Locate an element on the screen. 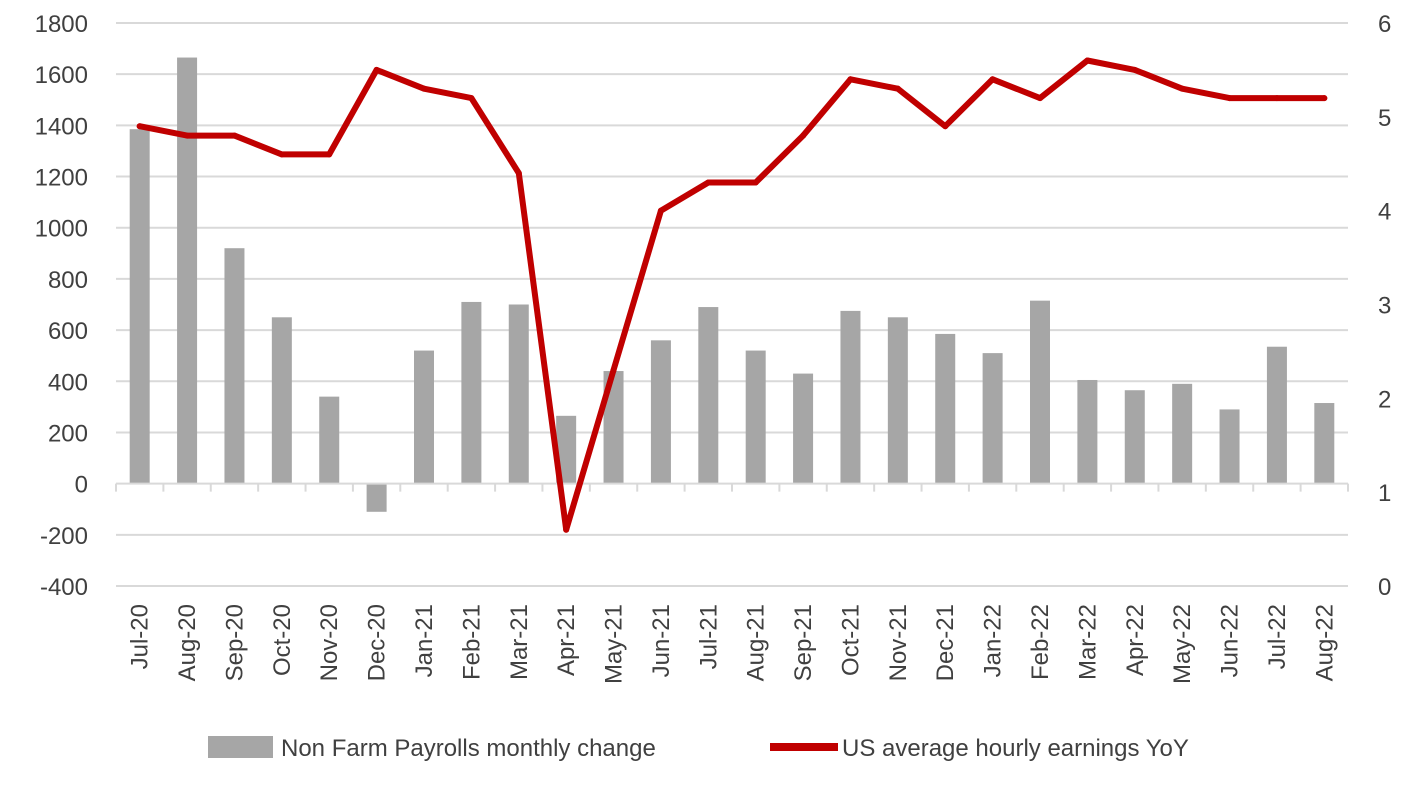 The image size is (1416, 786). right-tick-label: 2 is located at coordinates (1384, 399).